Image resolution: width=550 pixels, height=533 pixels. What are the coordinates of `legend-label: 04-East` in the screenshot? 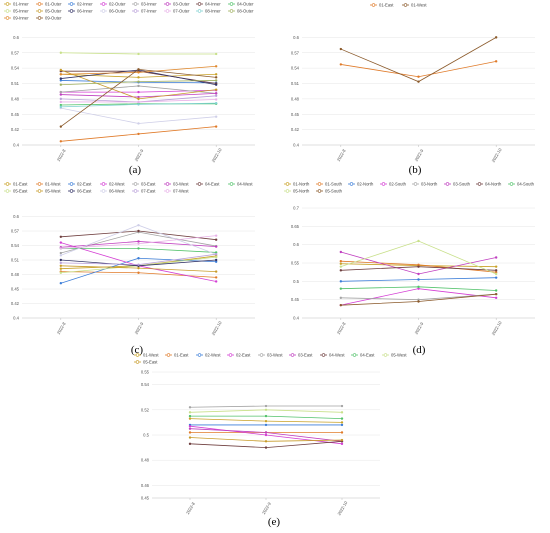 It's located at (212, 184).